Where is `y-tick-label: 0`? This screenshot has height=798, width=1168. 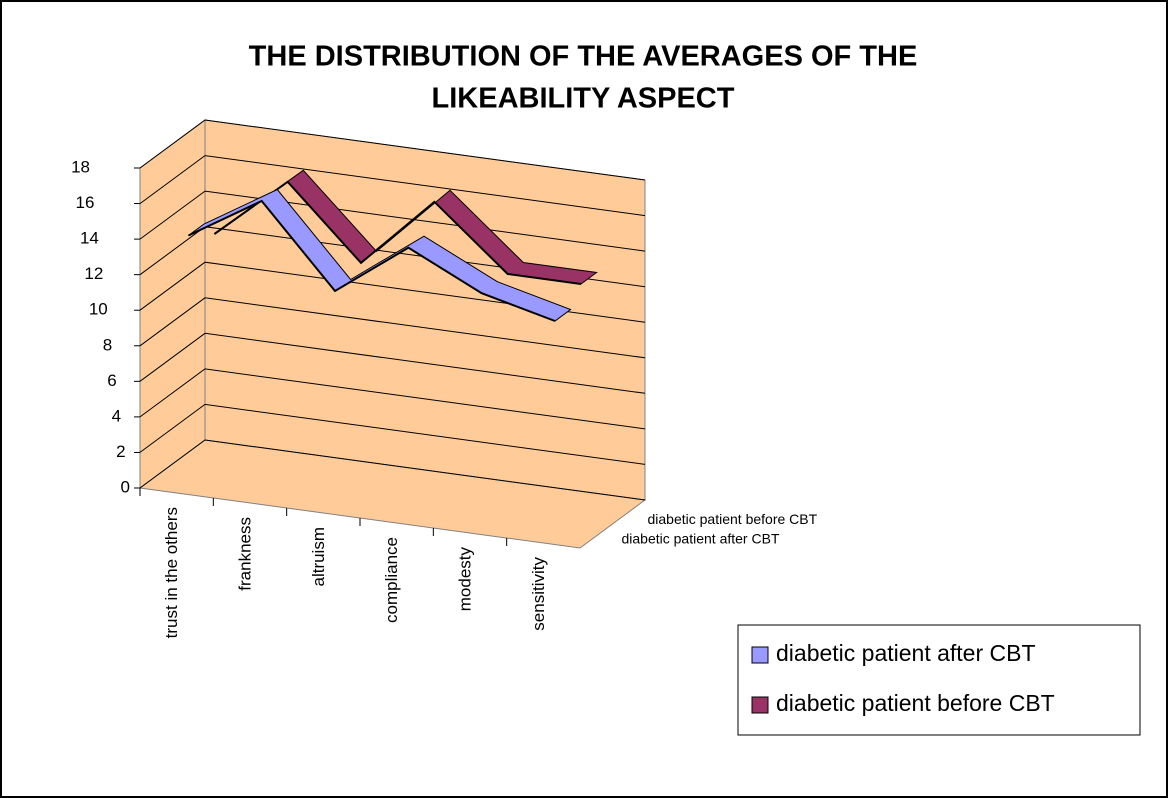
y-tick-label: 0 is located at coordinates (125, 486).